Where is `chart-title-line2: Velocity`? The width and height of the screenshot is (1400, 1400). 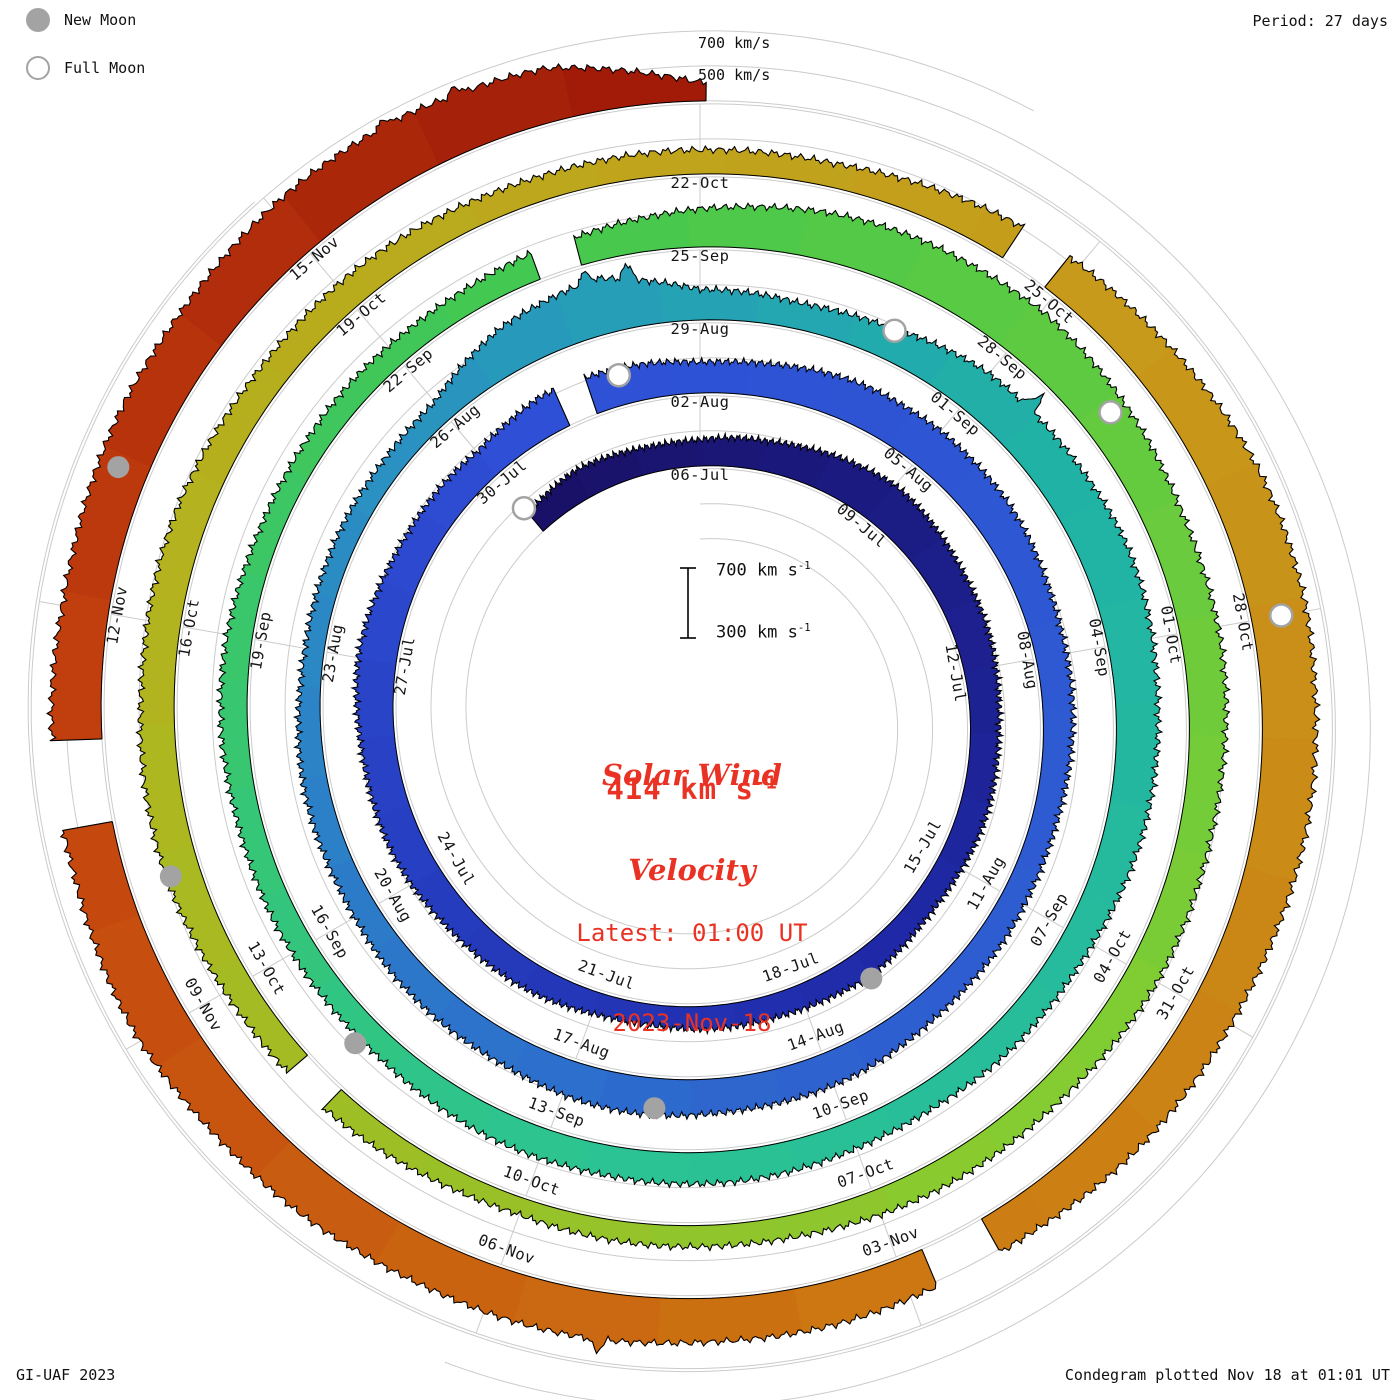 chart-title-line2: Velocity is located at coordinates (692, 870).